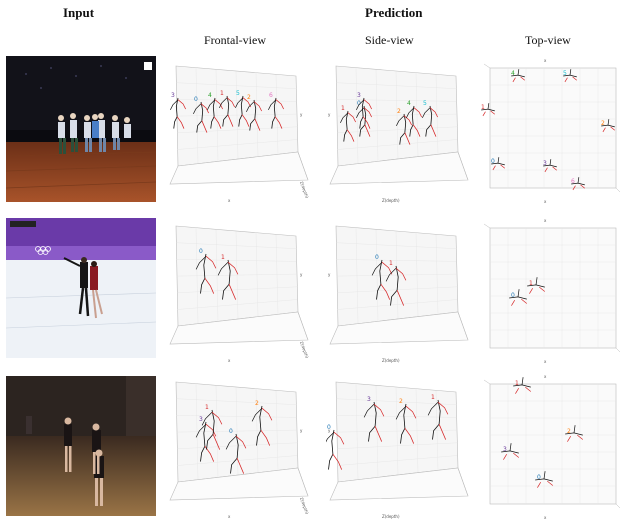 This screenshot has height=523, width=620. I want to click on plot-row2-top: xxZ(depth)01, so click(550, 291).